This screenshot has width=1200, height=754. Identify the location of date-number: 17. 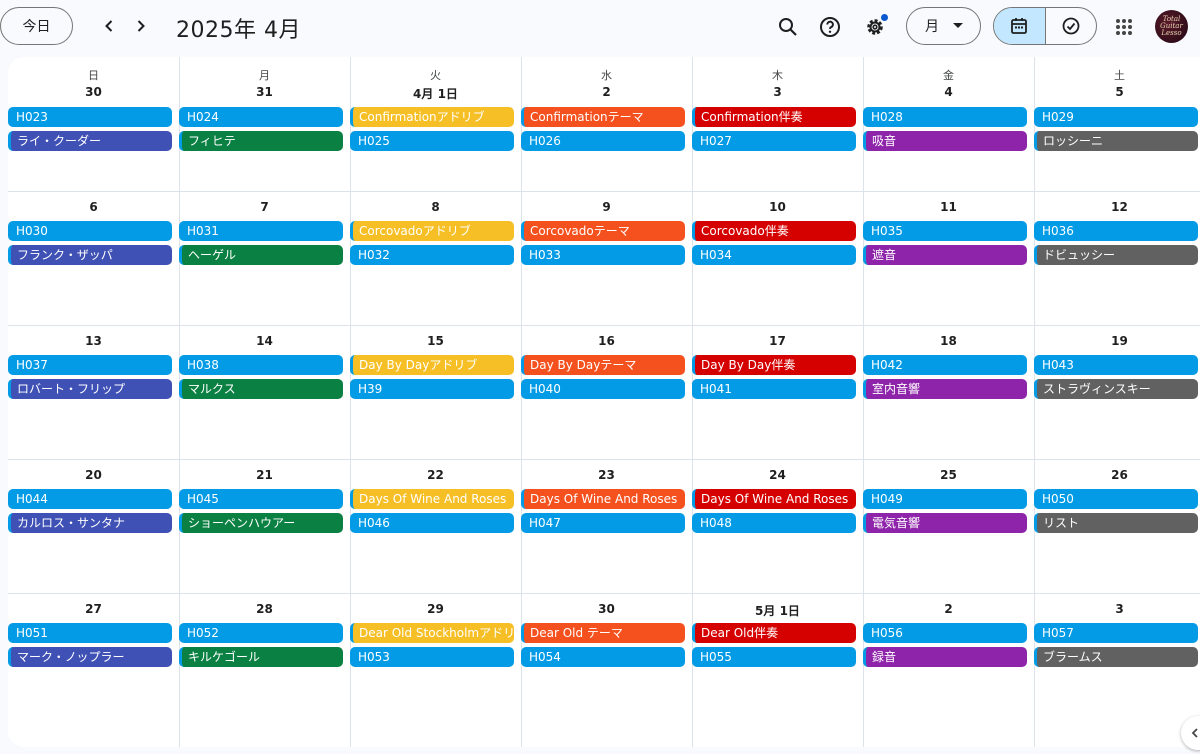
(777, 341).